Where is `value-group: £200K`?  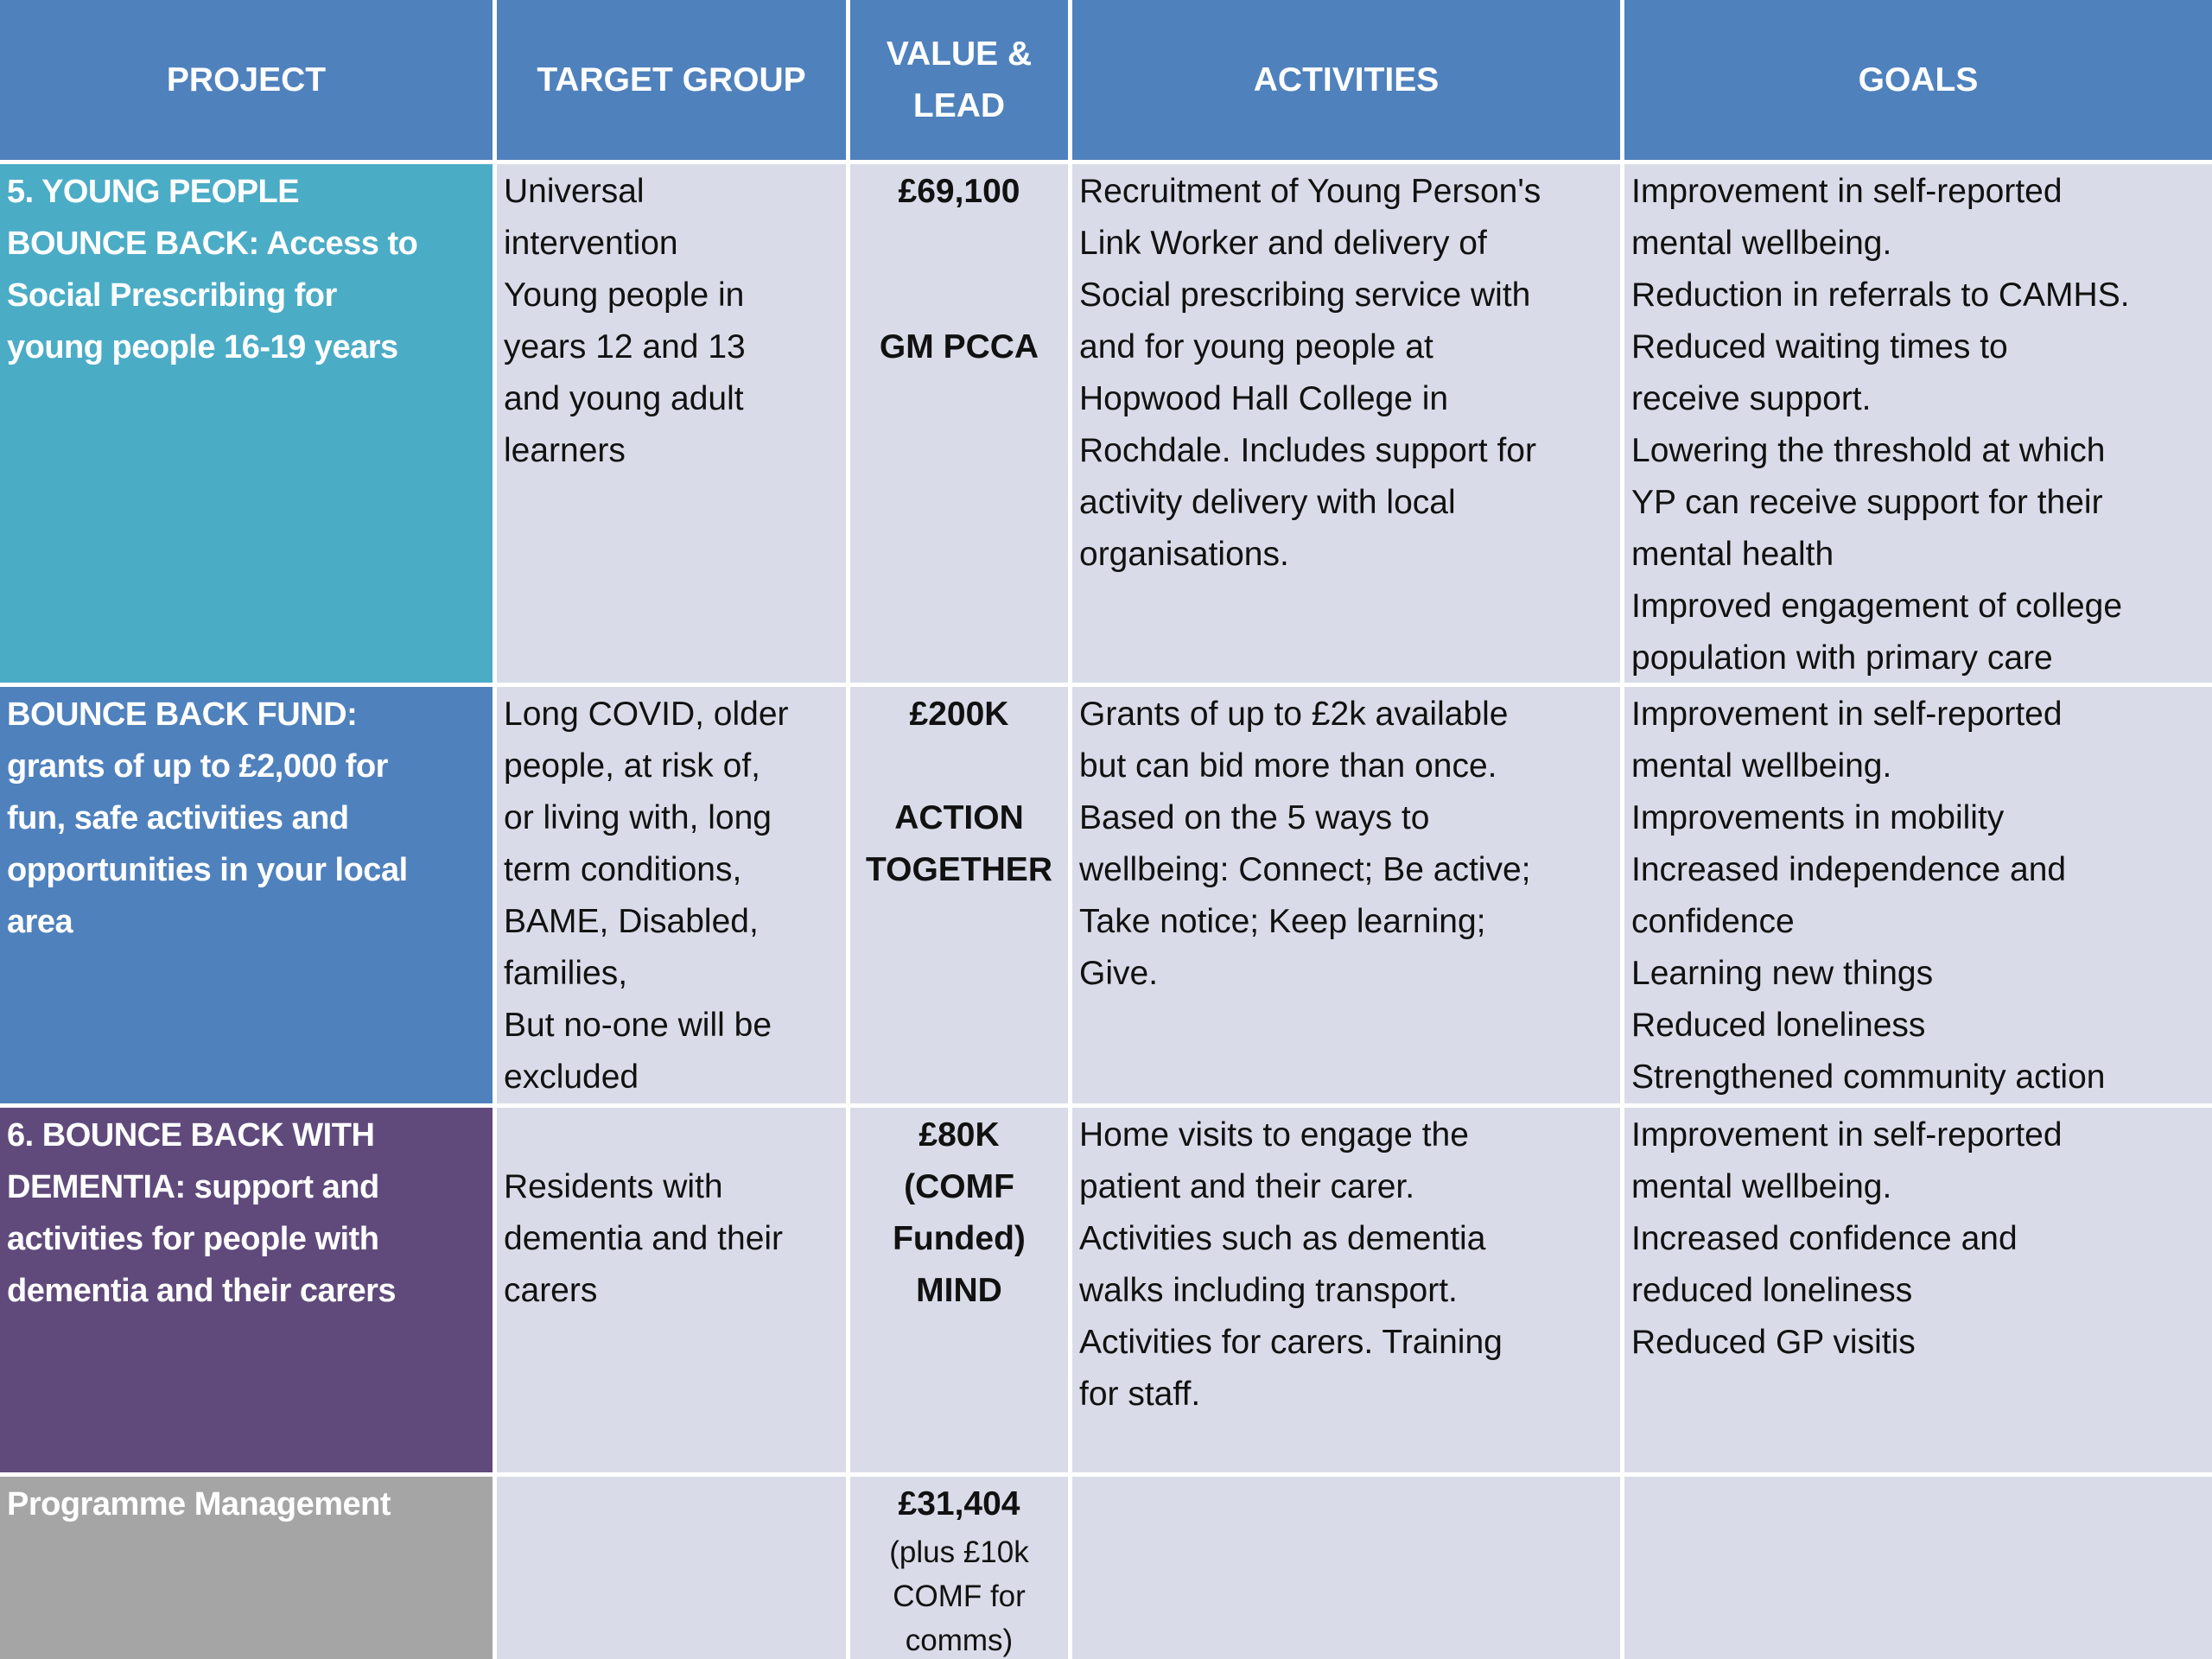 value-group: £200K is located at coordinates (959, 715).